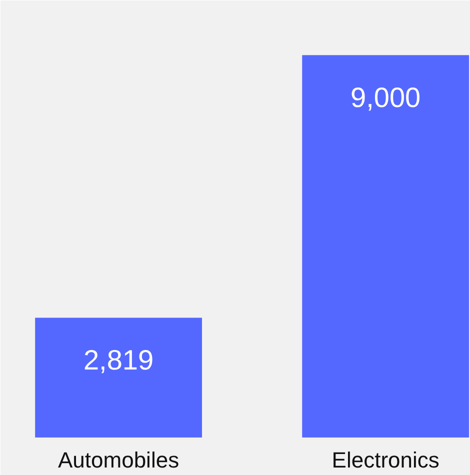 This screenshot has height=475, width=470. Describe the element at coordinates (386, 460) in the screenshot. I see `x-tick-label: Electronics` at that location.